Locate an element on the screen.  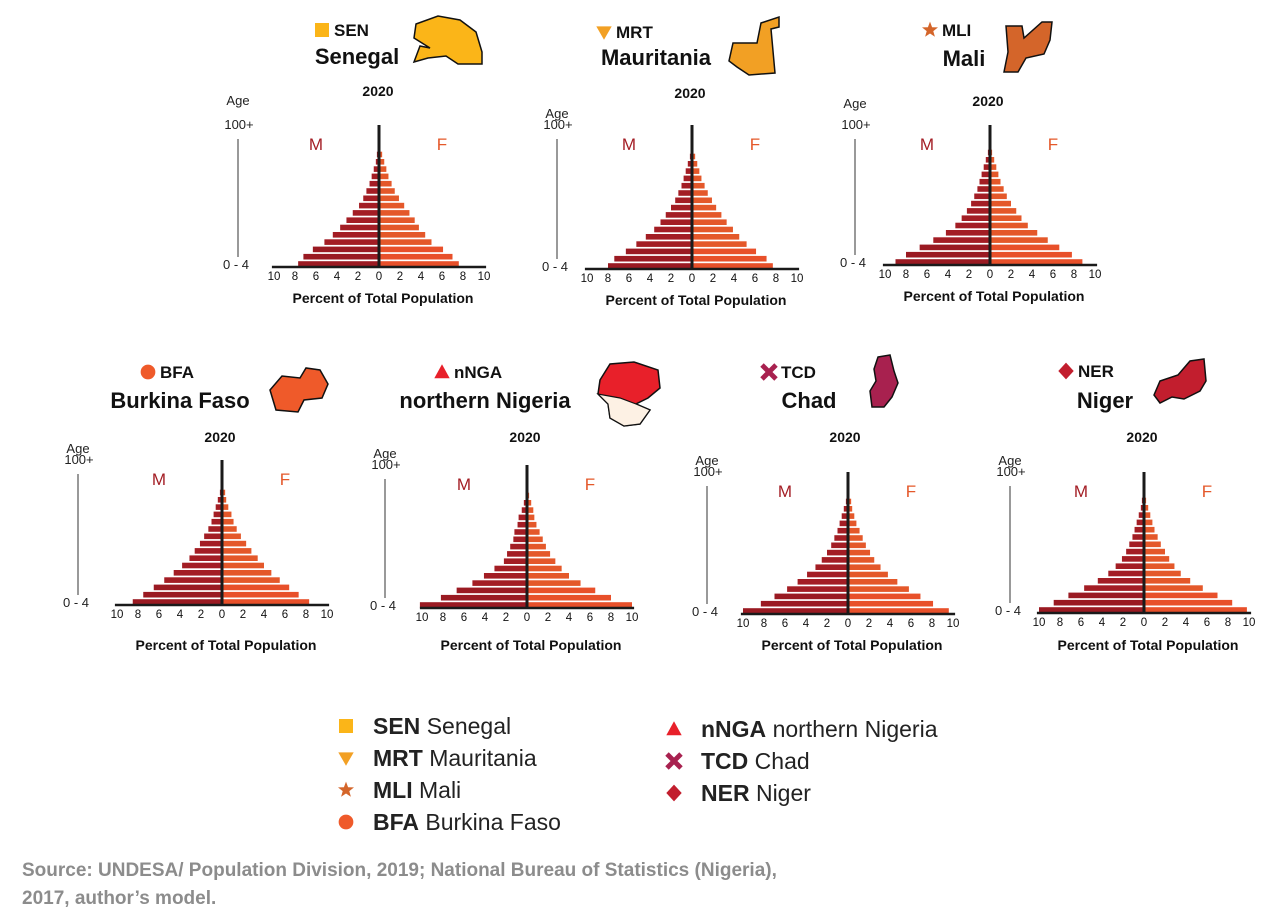
country-name: northern Nigeria is located at coordinates (485, 400).